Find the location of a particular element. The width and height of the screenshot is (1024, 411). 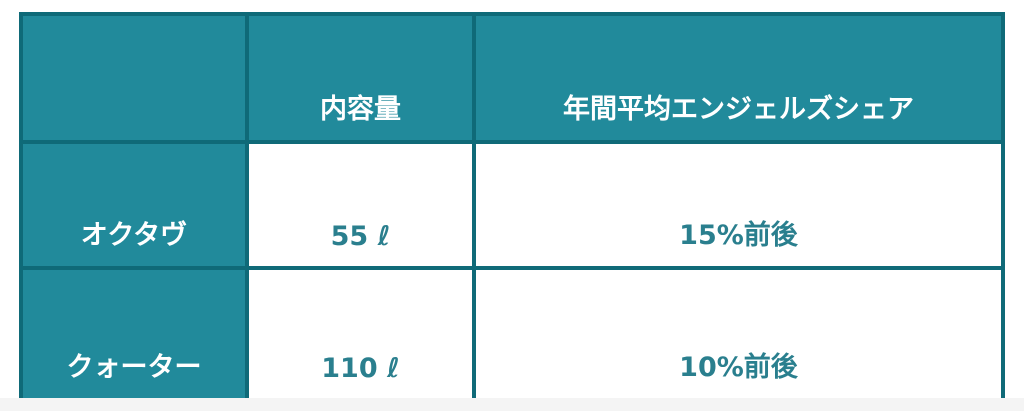

header-capacity: 内容量 is located at coordinates (360, 78).